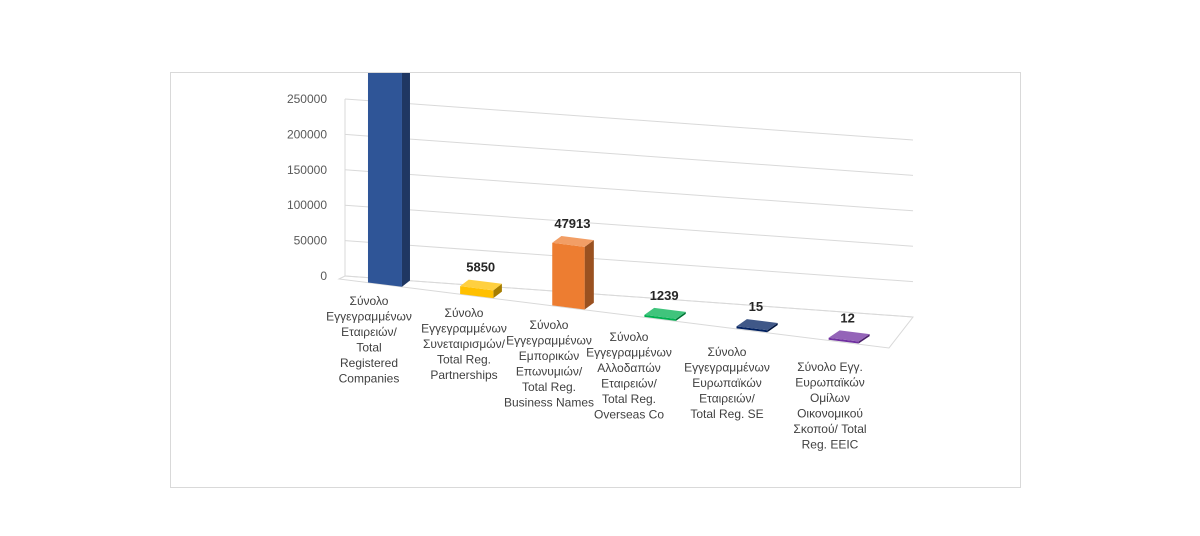 The height and width of the screenshot is (536, 1200). I want to click on y-tick-label-4: 200000, so click(307, 134).